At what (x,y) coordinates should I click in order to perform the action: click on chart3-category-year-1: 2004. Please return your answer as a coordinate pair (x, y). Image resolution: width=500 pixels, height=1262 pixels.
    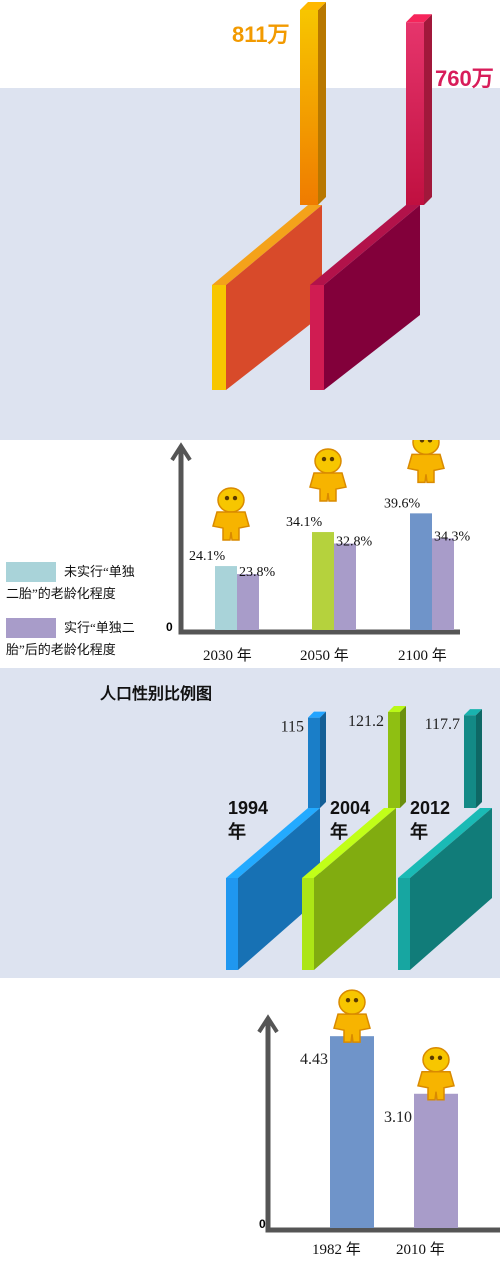
    Looking at the image, I should click on (350, 808).